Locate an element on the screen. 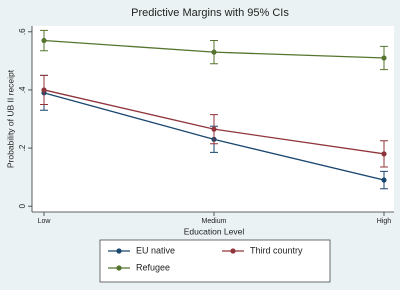  y-tick-label: .4 is located at coordinates (22, 89).